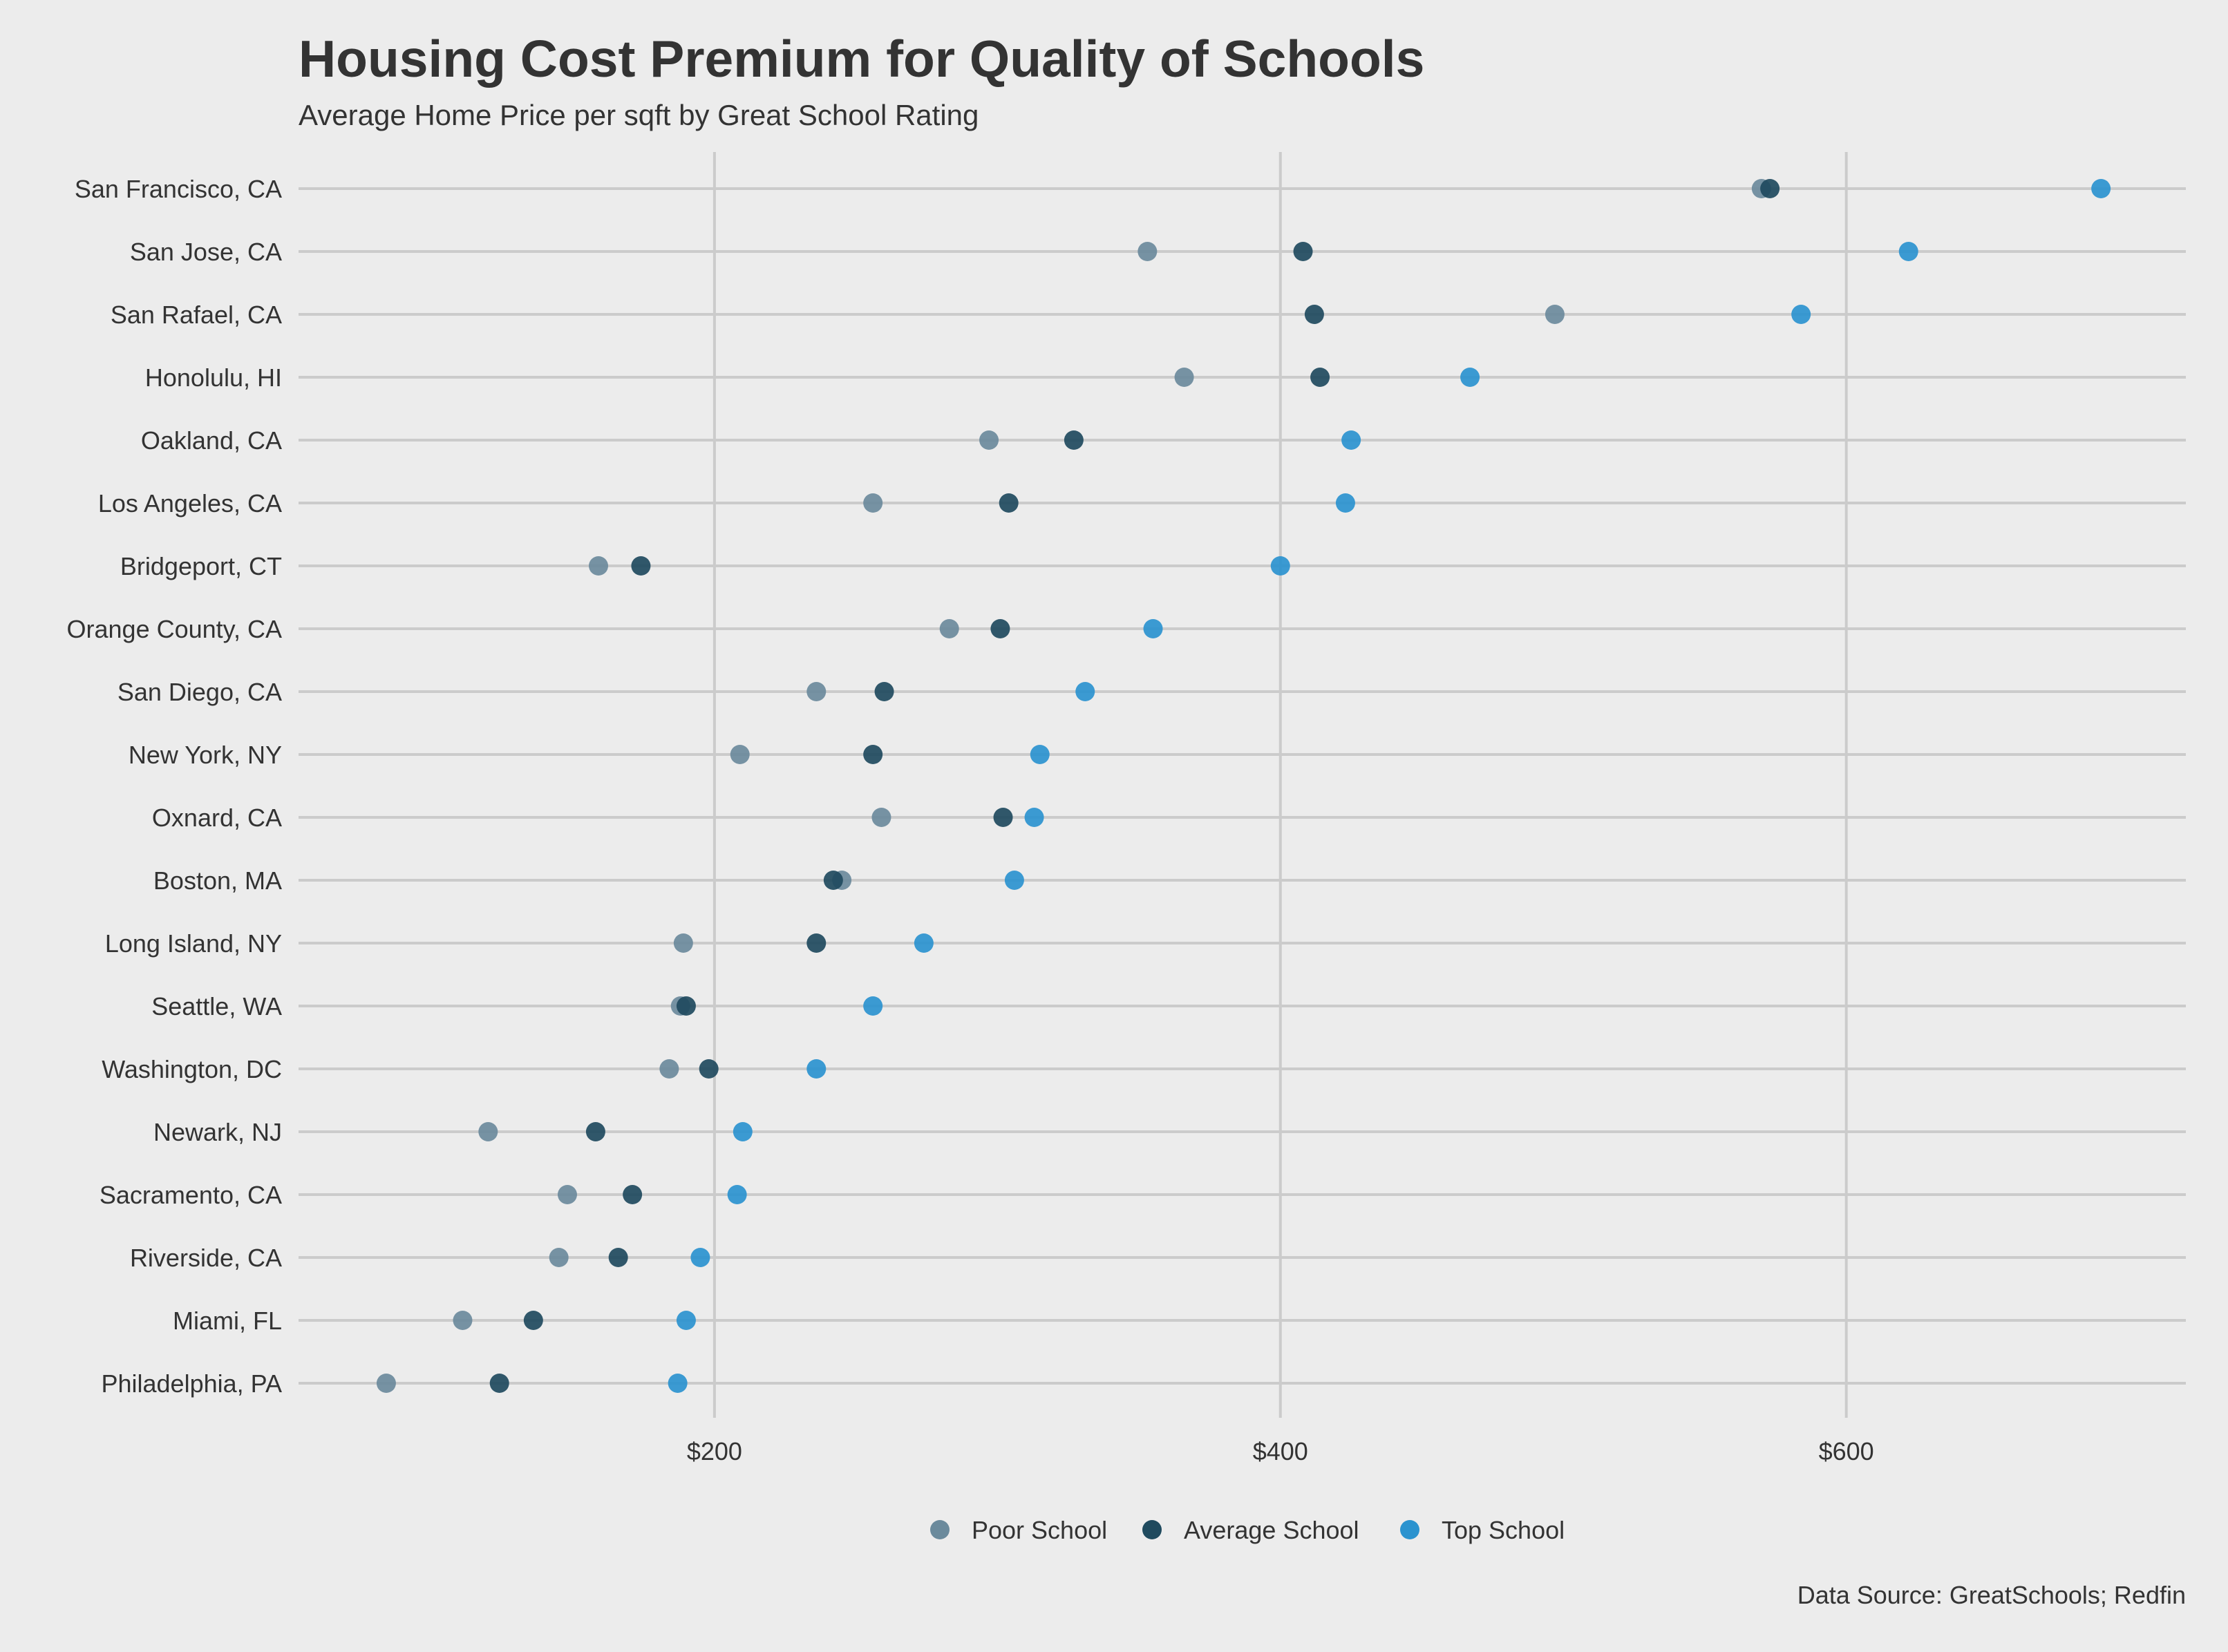  I want to click on category-label: Washington, DC, so click(192, 1069).